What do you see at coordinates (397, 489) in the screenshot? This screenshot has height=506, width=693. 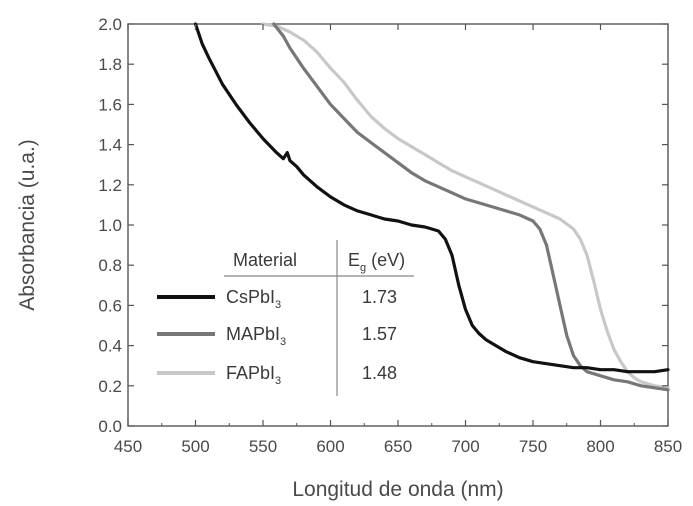 I see `x-axis-title: Longitud de onda (nm)` at bounding box center [397, 489].